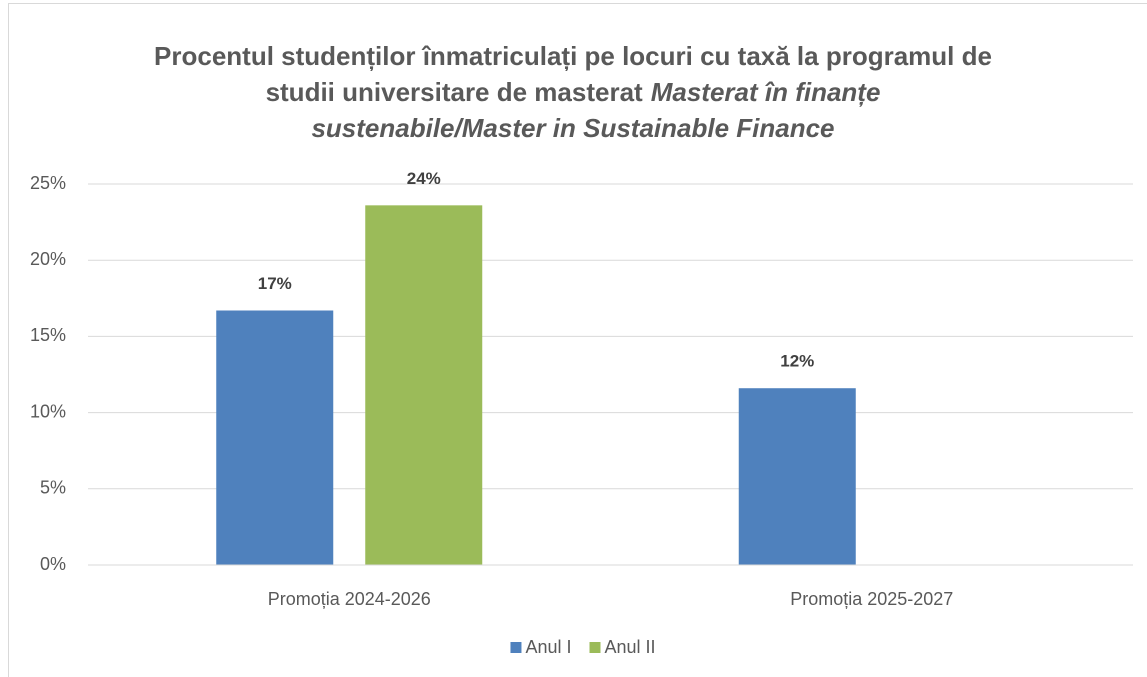 This screenshot has height=677, width=1147. Describe the element at coordinates (53, 488) in the screenshot. I see `y-tick-label: 5%` at that location.